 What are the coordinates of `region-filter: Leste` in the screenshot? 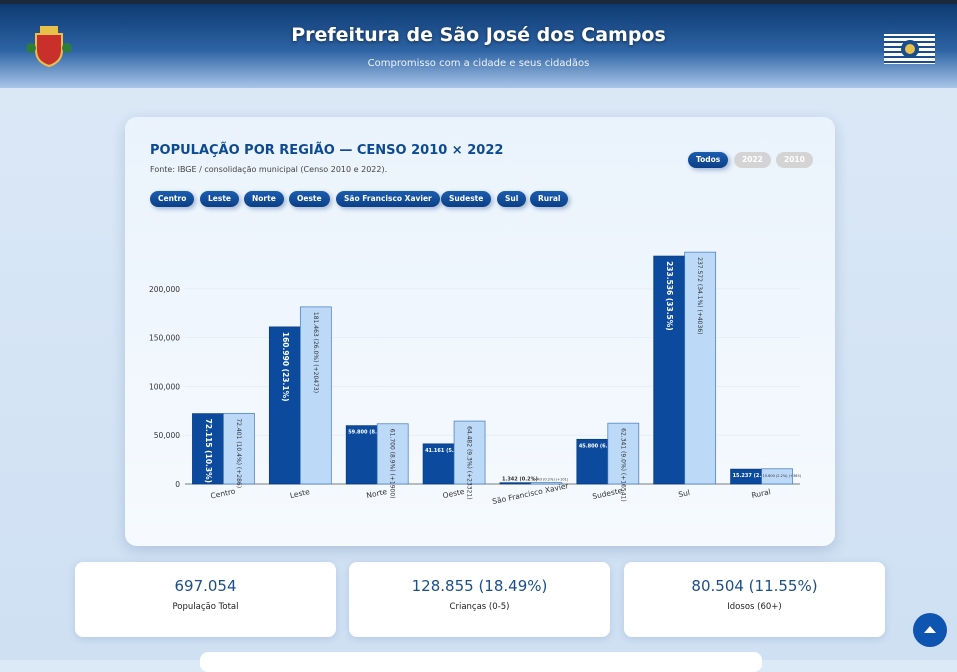 It's located at (220, 199).